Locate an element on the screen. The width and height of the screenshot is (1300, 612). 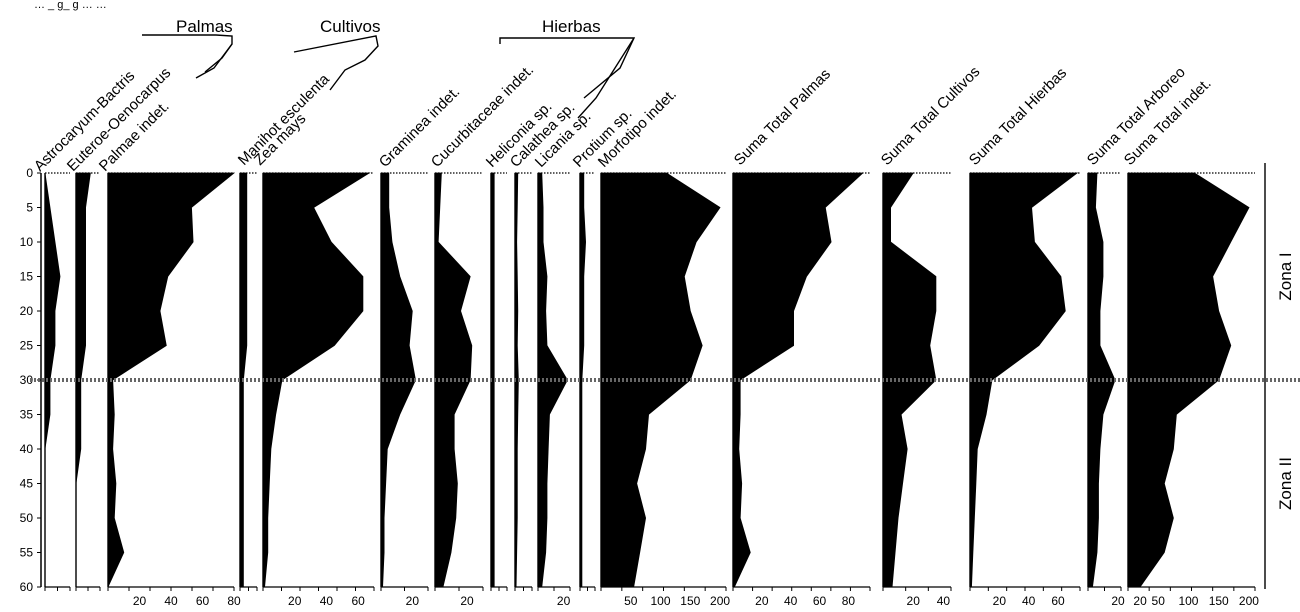
bracket-palmas is located at coordinates (187, 53).